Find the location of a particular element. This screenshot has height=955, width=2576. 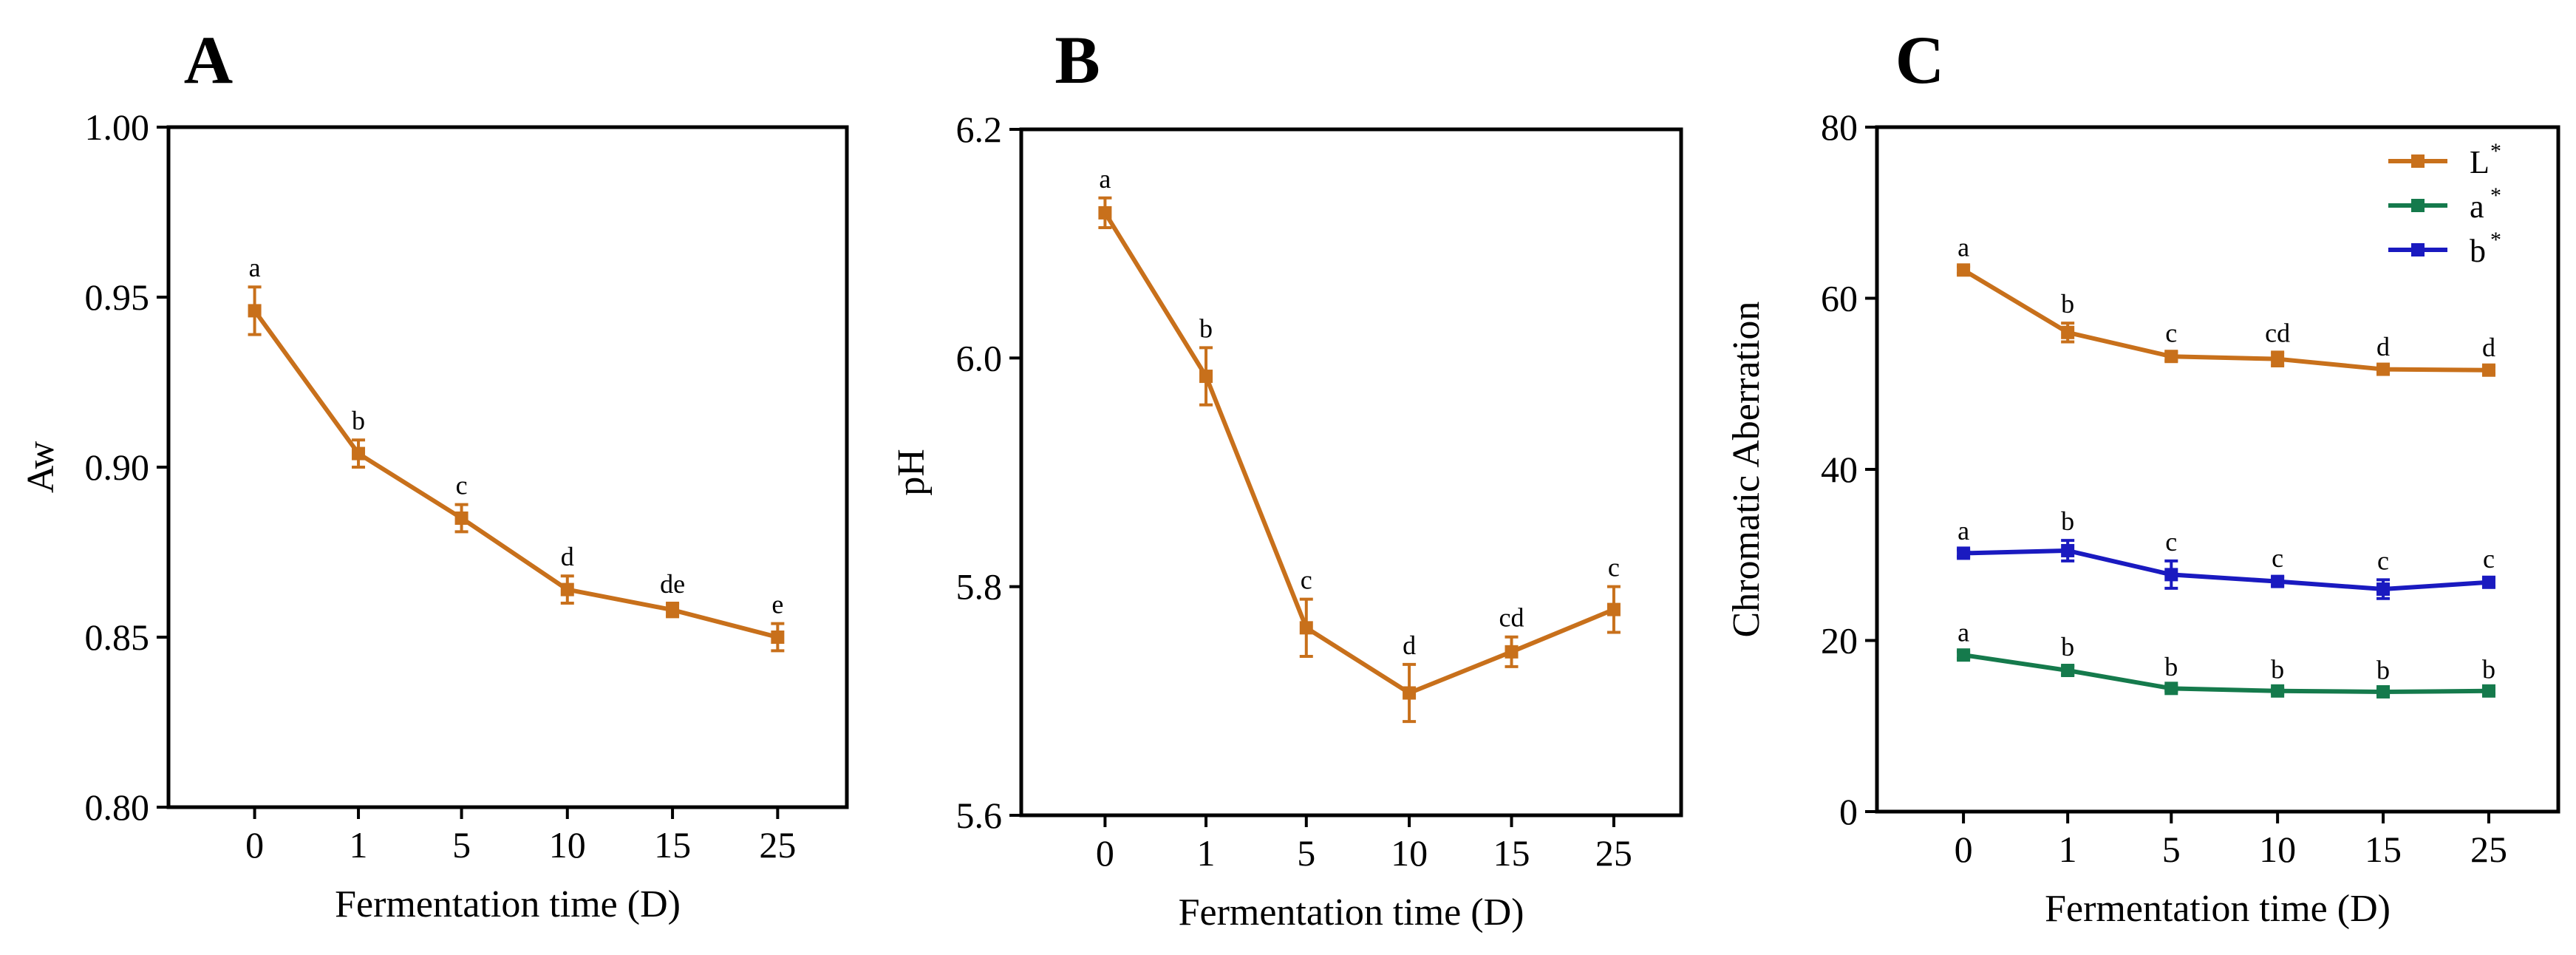

y-tick-label: 1.00 is located at coordinates (117, 127).